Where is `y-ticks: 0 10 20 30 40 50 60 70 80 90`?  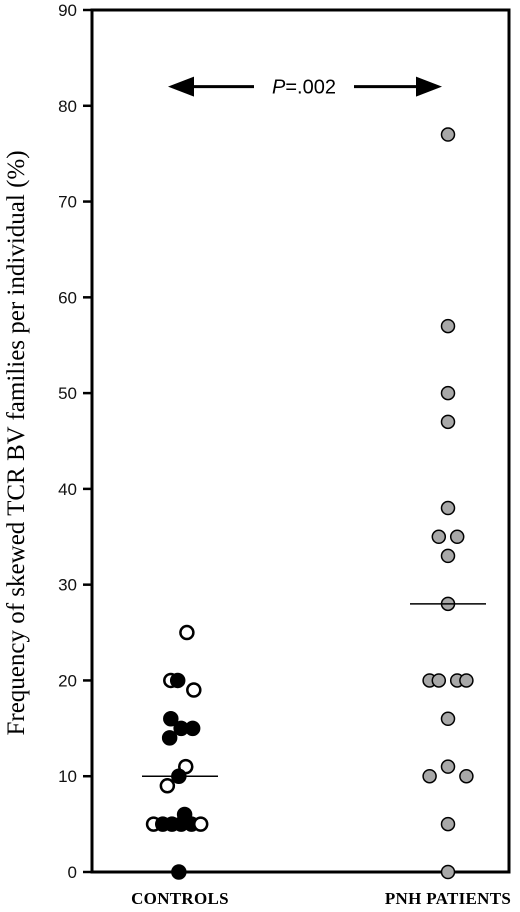 y-ticks: 0 10 20 30 40 50 60 70 80 90 is located at coordinates (75, 441).